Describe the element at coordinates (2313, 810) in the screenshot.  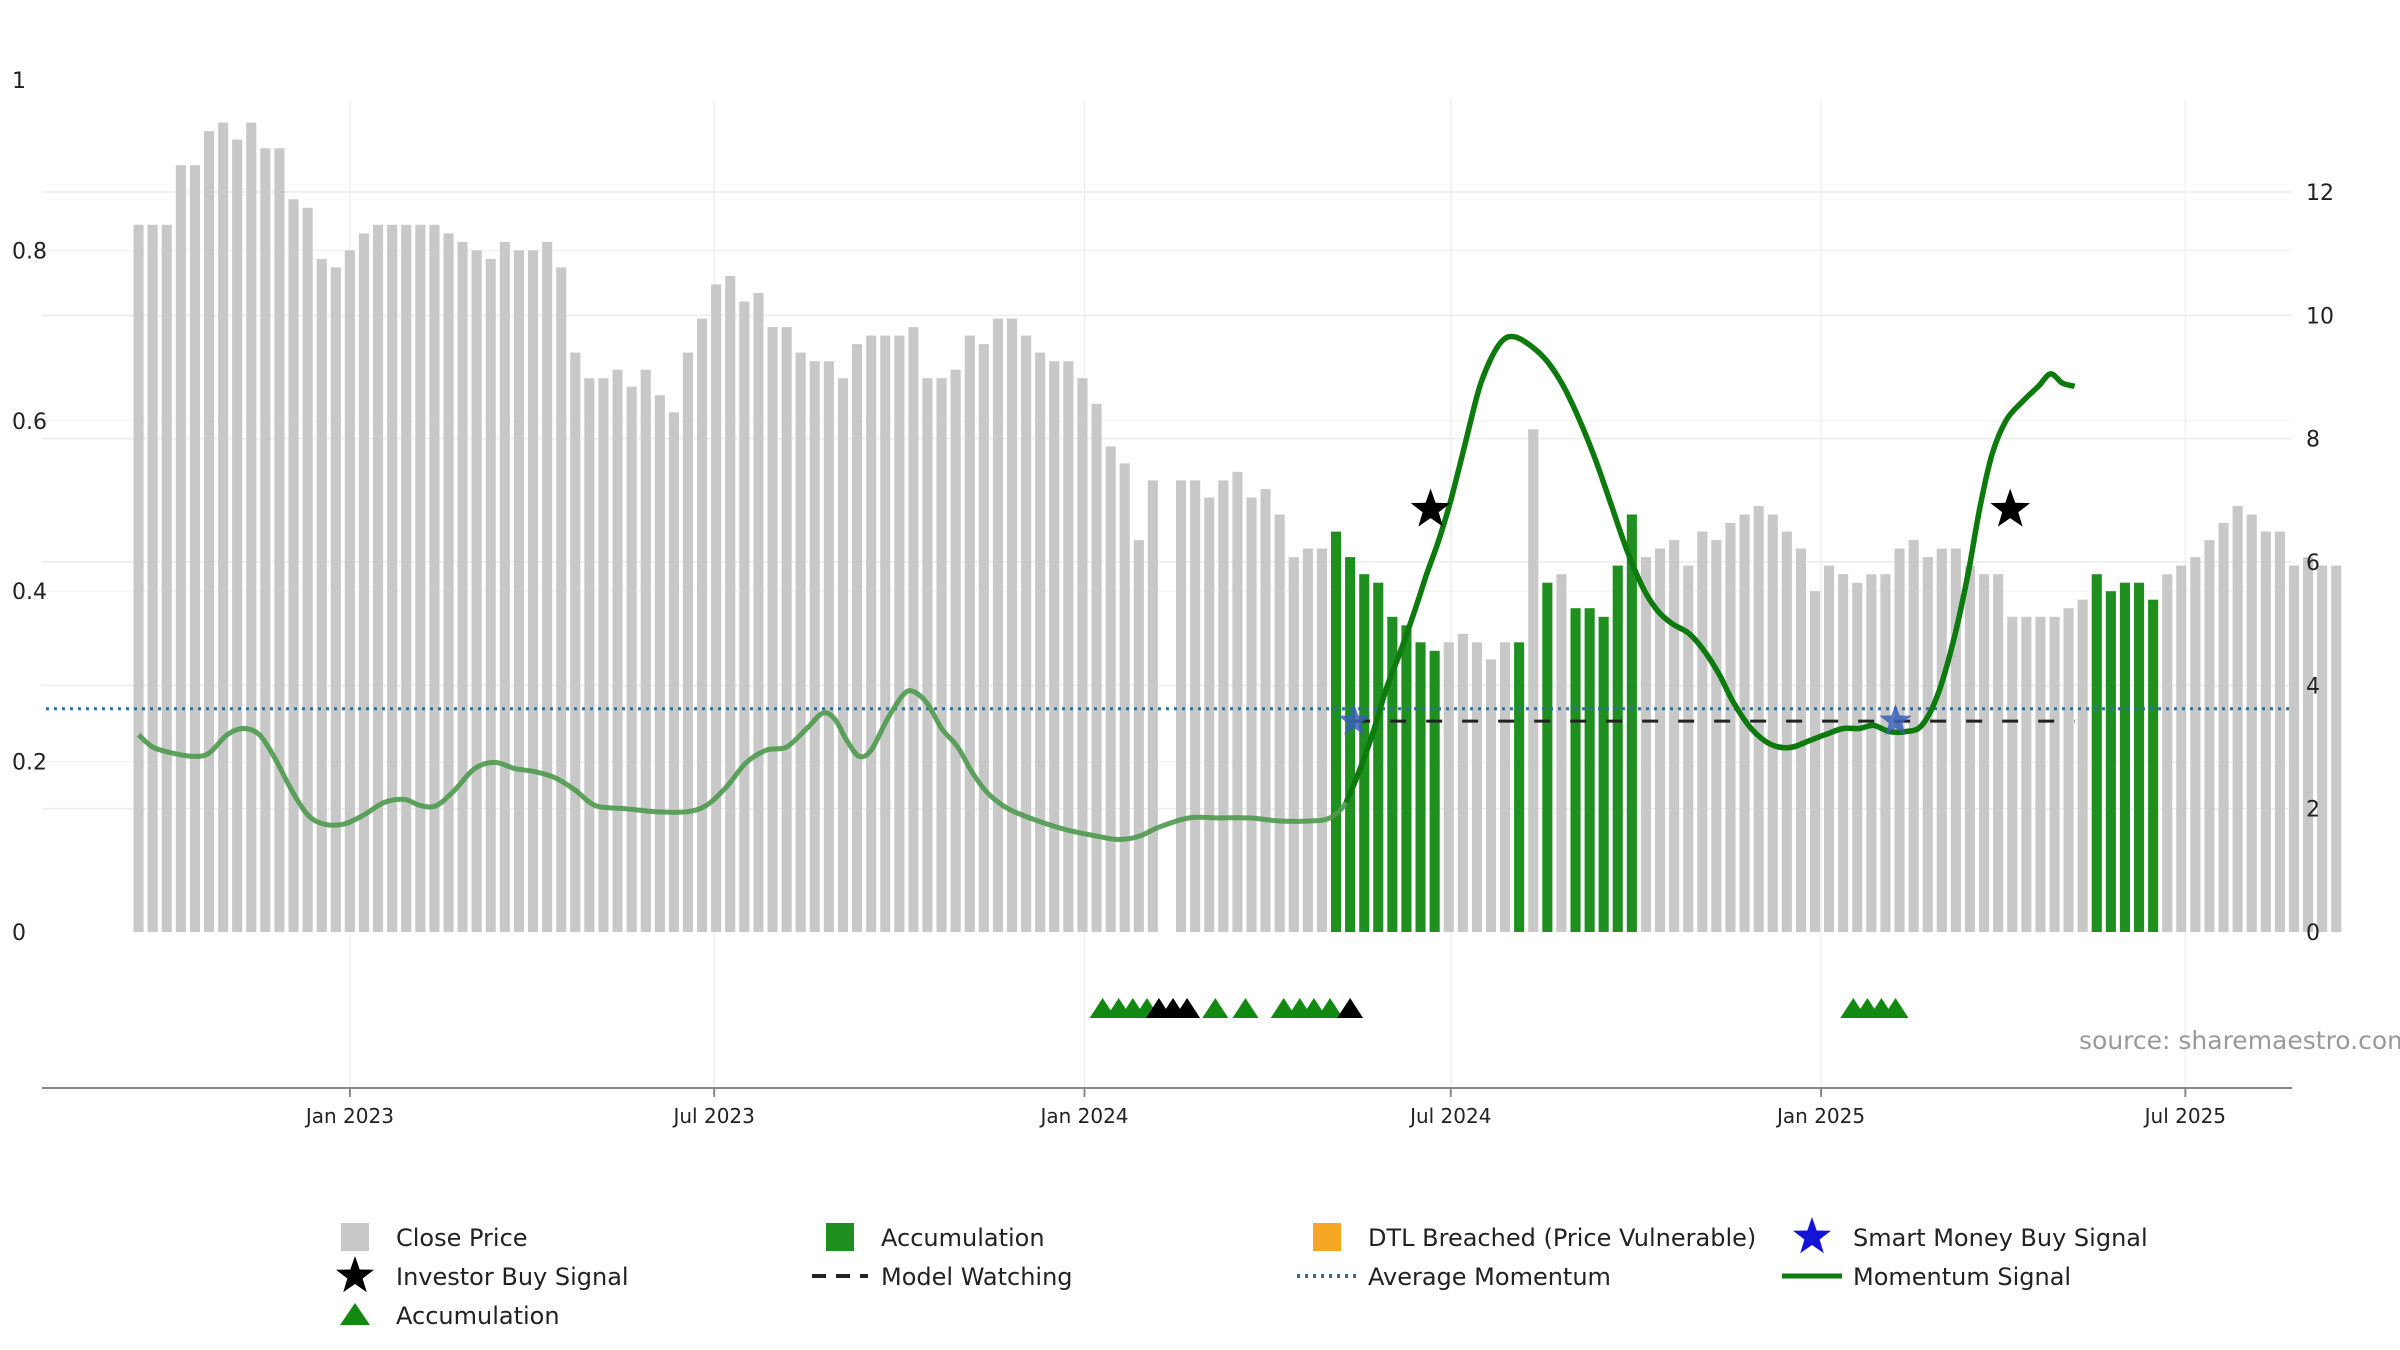
I see `right-axis-tick: 2` at that location.